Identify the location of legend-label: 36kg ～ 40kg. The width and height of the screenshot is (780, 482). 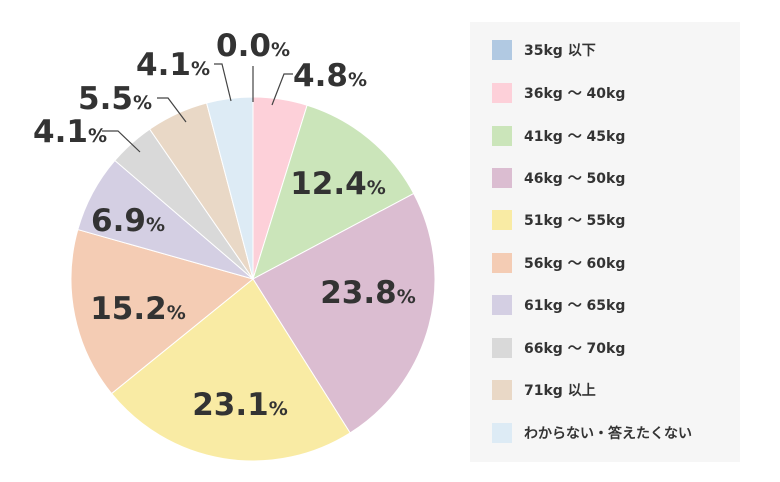
(575, 94).